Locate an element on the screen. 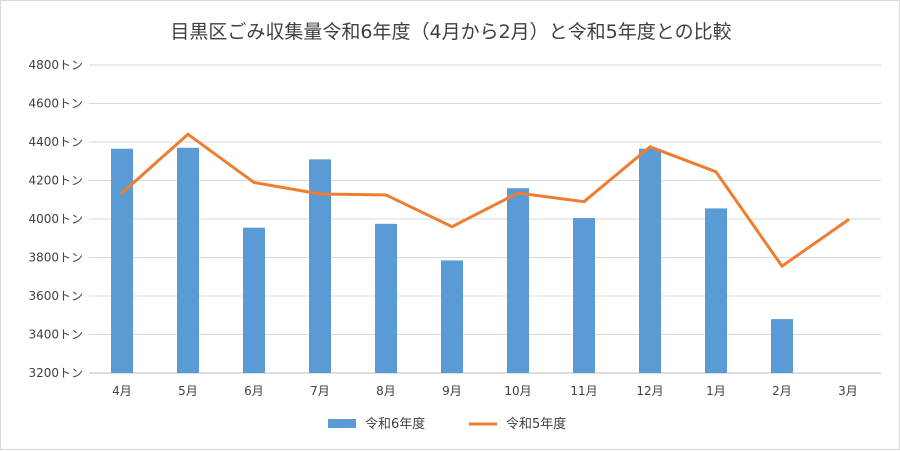 The image size is (900, 451). x-tick-label: 1月 is located at coordinates (716, 391).